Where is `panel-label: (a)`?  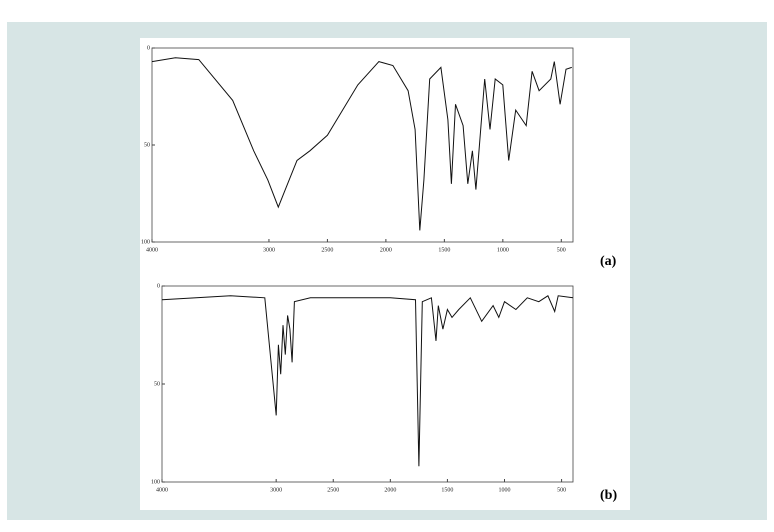
panel-label: (a) is located at coordinates (608, 261).